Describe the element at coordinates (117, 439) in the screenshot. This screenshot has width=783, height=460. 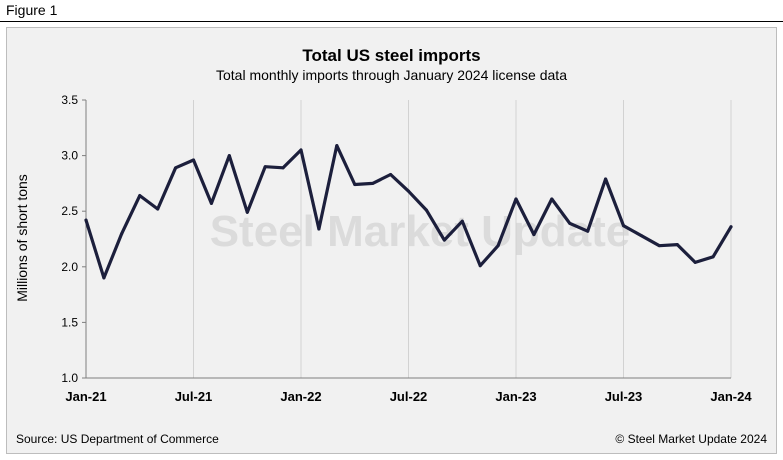
I see `source-note: Source: US Department of Commerce` at that location.